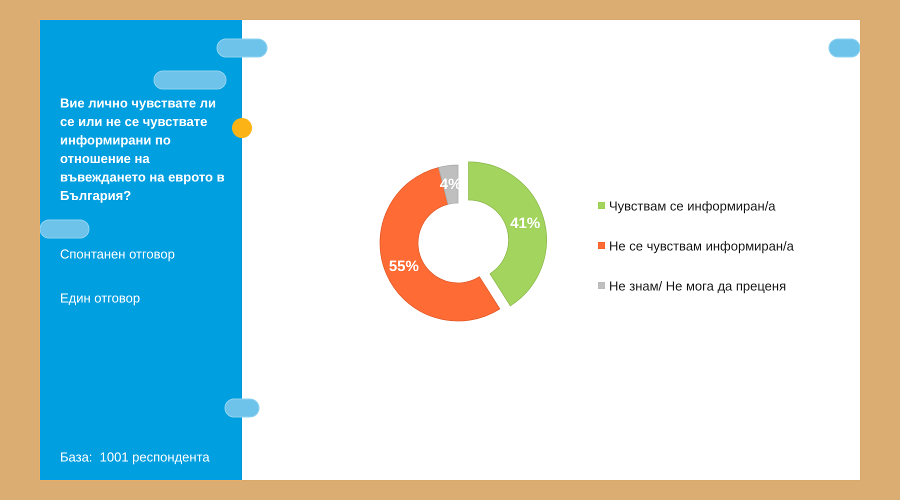 The width and height of the screenshot is (900, 500). What do you see at coordinates (692, 206) in the screenshot?
I see `legend-label: Чувствам се информиран/а` at bounding box center [692, 206].